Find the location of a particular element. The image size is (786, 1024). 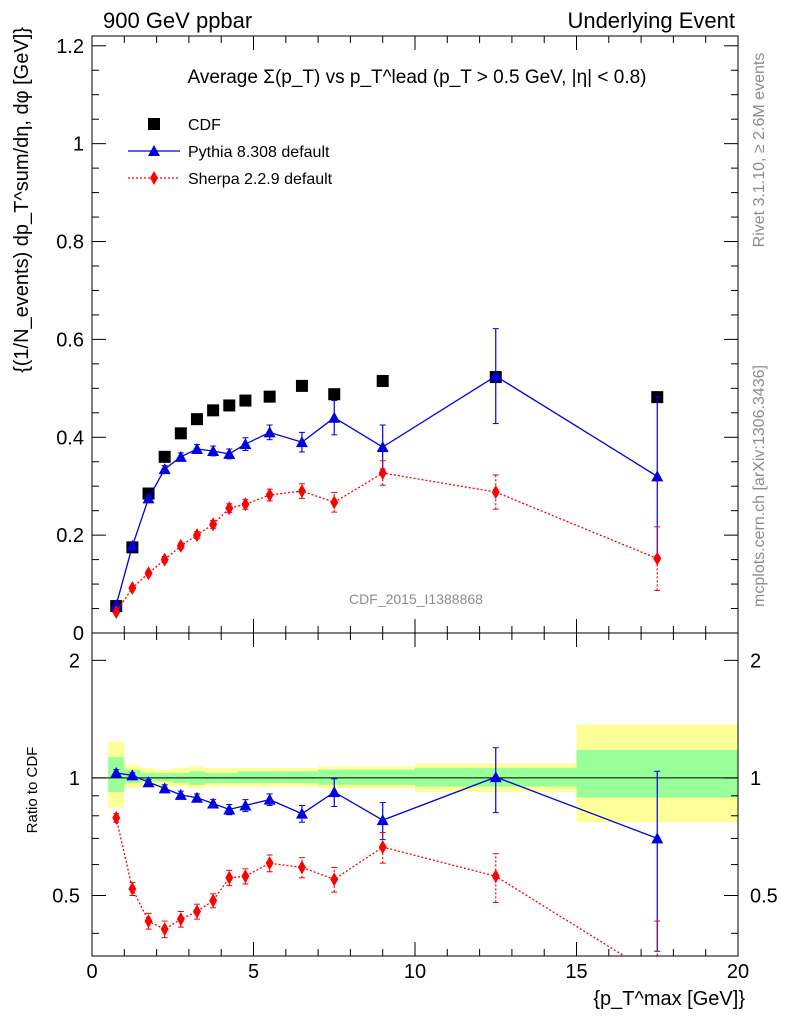

y-tick-label: 0 is located at coordinates (78, 634).